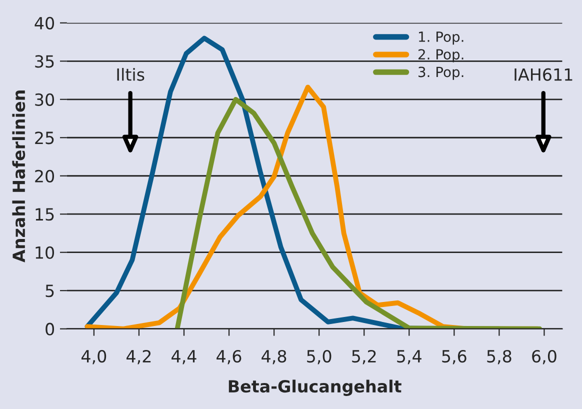 The width and height of the screenshot is (582, 409). I want to click on y-tick-label: 10, so click(45, 252).